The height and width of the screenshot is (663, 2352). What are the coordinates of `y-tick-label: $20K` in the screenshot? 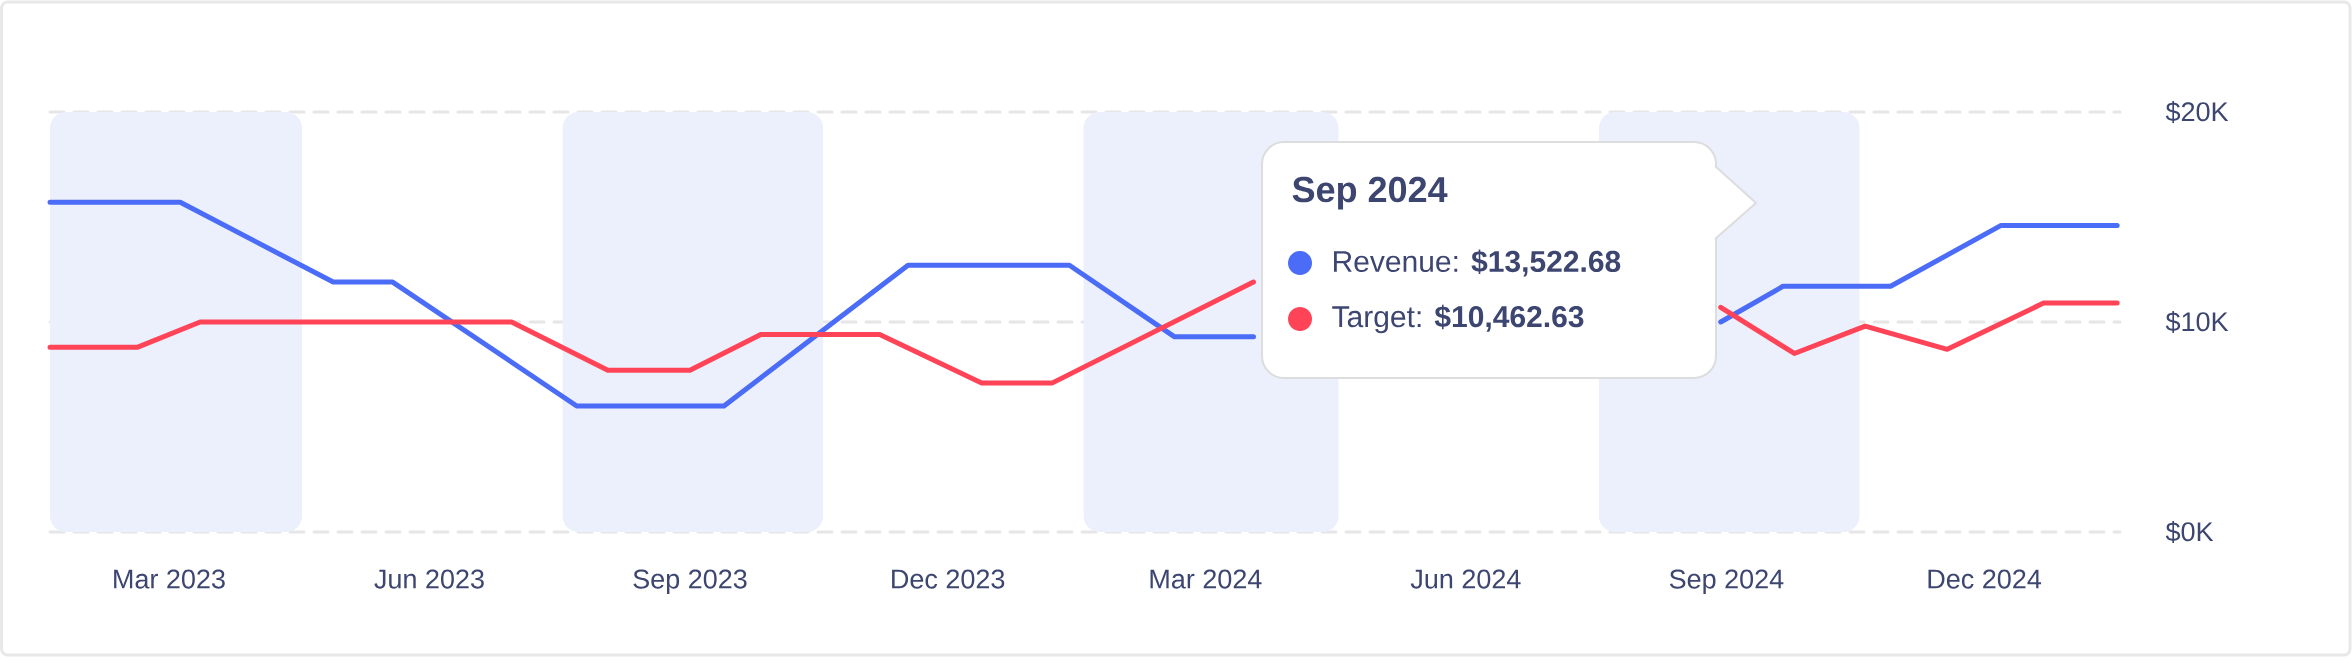 It's located at (2197, 112).